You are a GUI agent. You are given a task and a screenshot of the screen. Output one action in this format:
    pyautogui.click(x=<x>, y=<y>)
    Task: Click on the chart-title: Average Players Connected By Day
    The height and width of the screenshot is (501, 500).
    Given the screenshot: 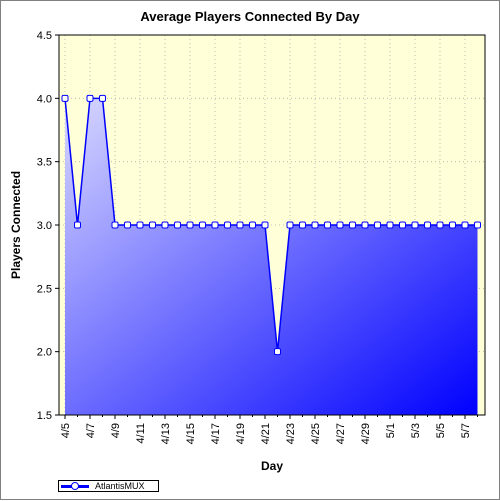 What is the action you would take?
    pyautogui.click(x=250, y=16)
    